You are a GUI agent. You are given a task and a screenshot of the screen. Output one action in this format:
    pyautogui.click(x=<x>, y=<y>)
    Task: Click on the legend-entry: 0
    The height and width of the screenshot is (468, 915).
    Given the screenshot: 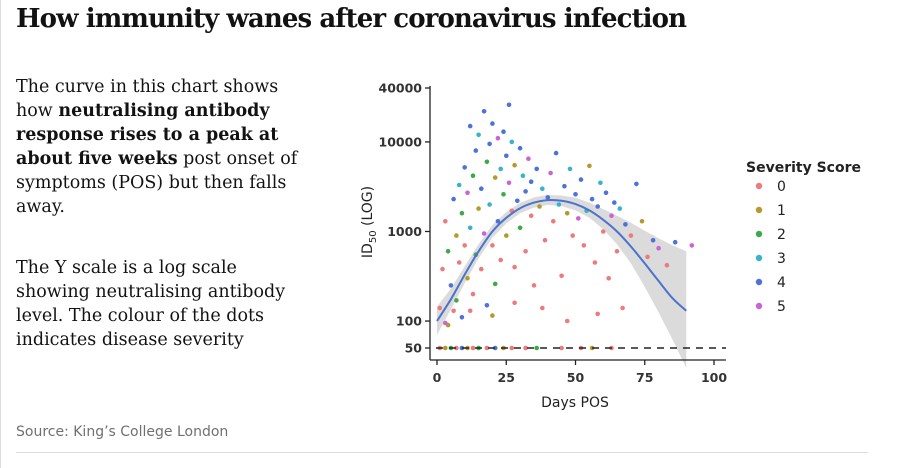 What is the action you would take?
    pyautogui.click(x=781, y=187)
    